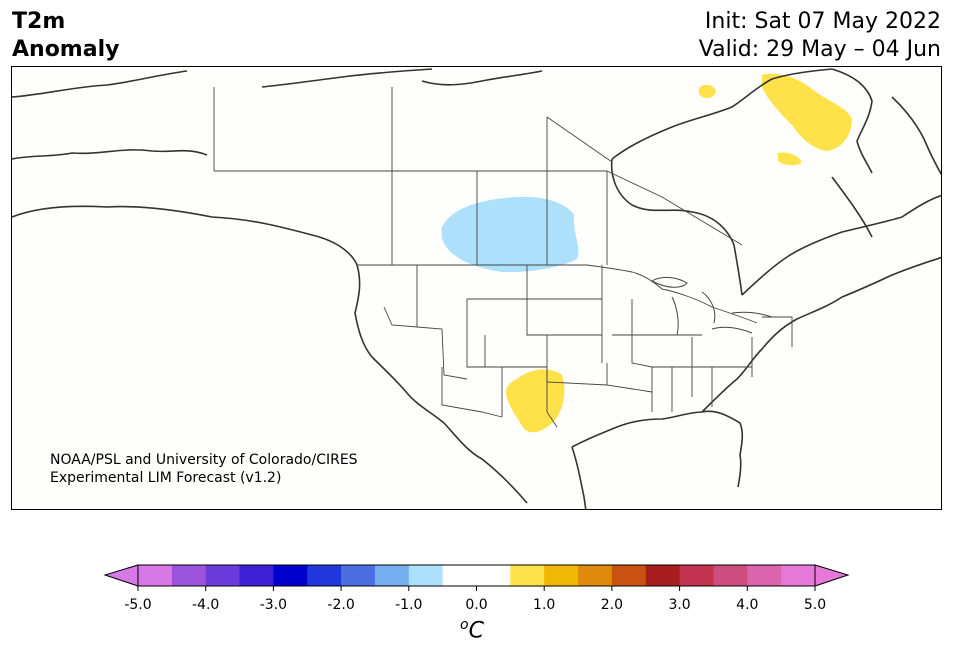  I want to click on init-date: Init: Sat 07 May 2022, so click(822, 21).